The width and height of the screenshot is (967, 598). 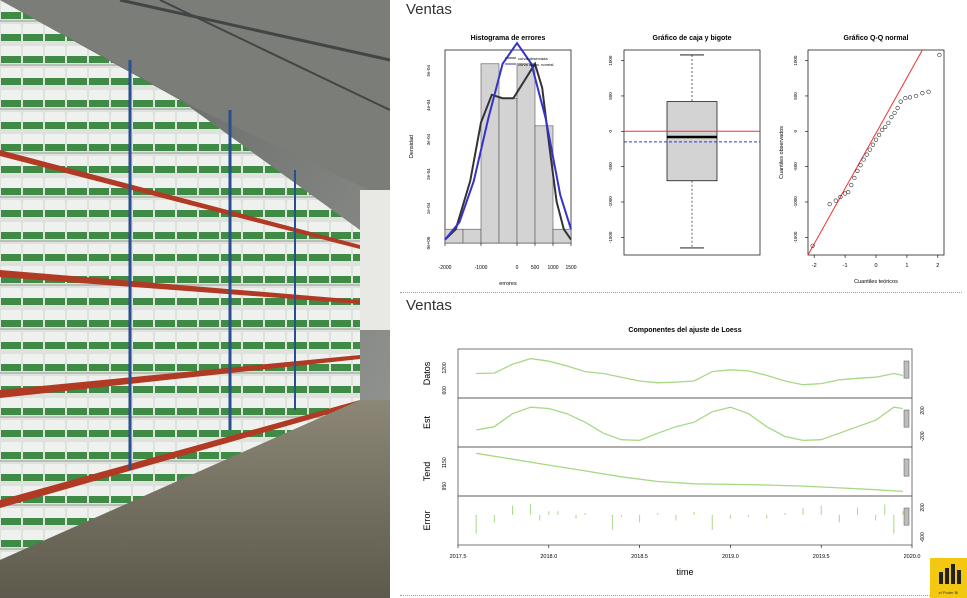 I want to click on histogram-xlabel: errores, so click(x=508, y=284).